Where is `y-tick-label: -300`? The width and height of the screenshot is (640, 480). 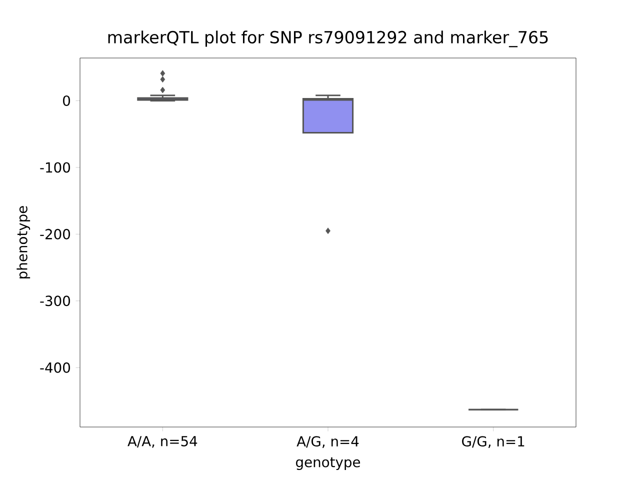
y-tick-label: -300 is located at coordinates (55, 301).